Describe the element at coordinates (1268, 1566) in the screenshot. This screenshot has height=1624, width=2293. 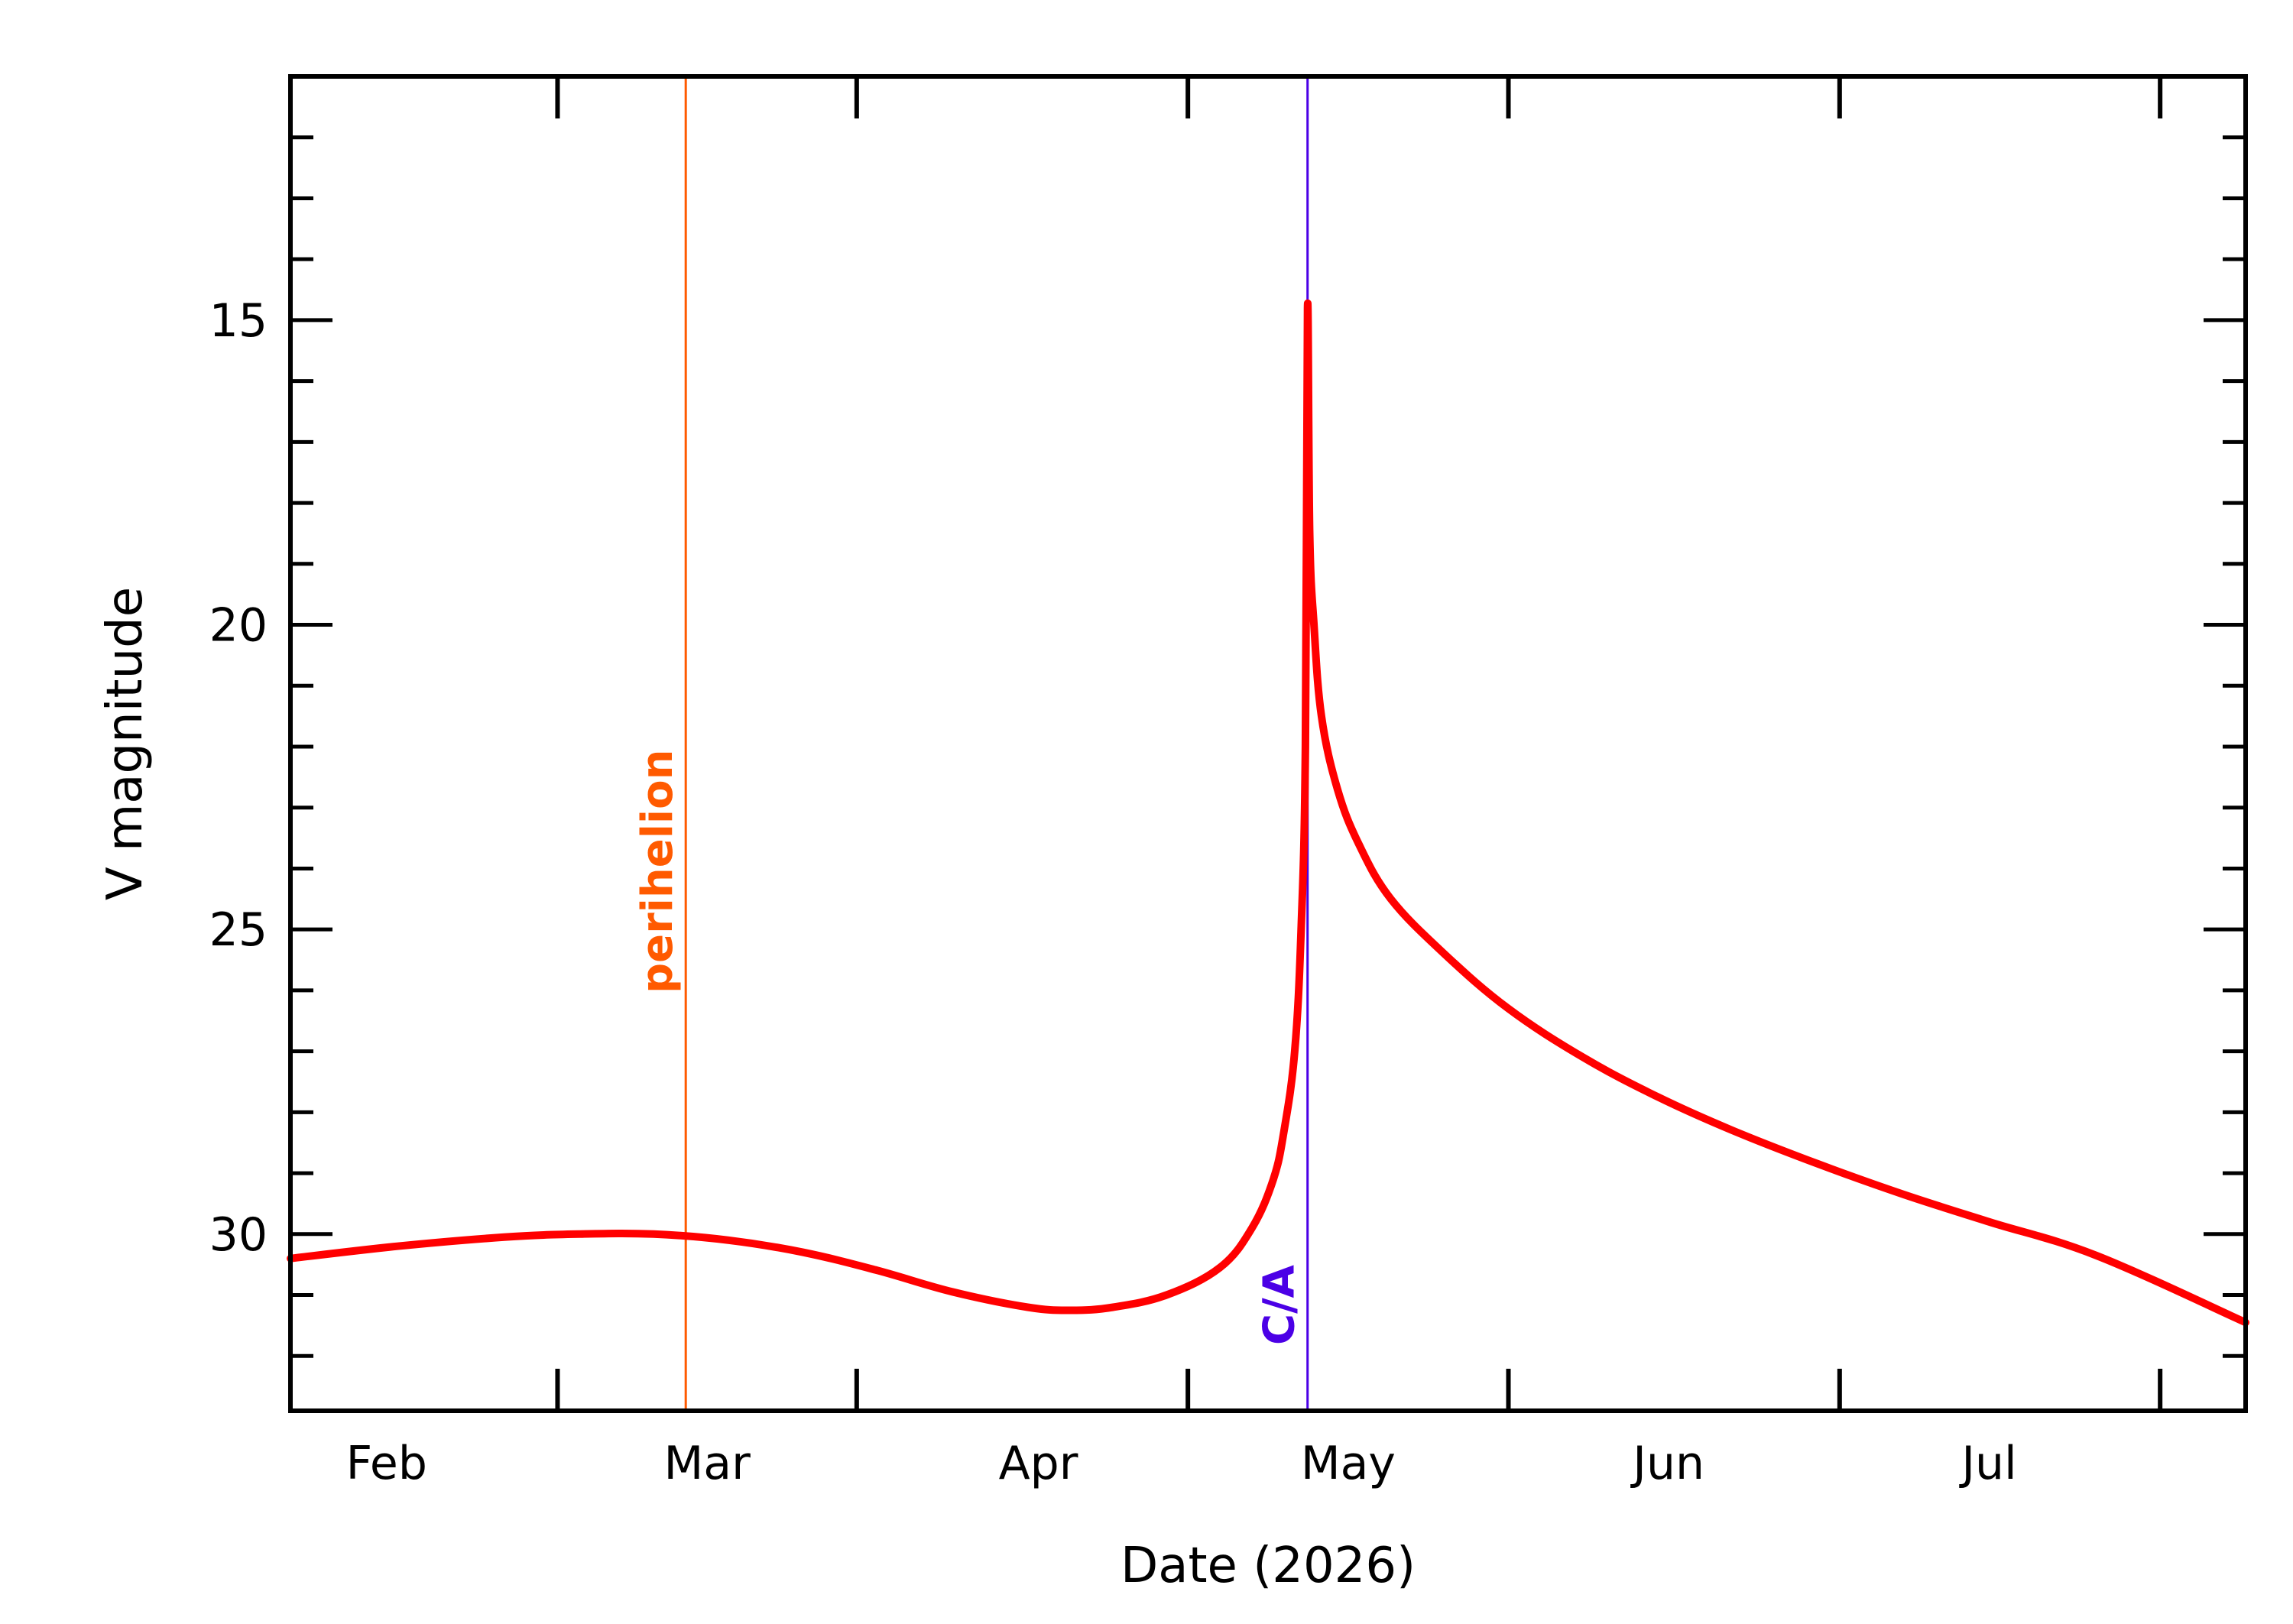
I see `x-axis-label: Date (2026)` at that location.